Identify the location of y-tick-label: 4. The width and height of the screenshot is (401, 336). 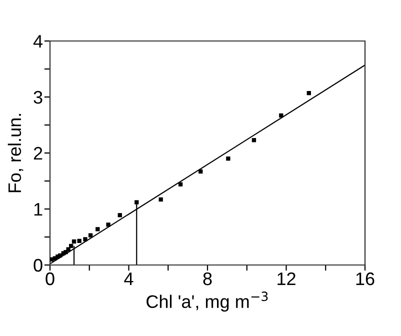
(38, 41).